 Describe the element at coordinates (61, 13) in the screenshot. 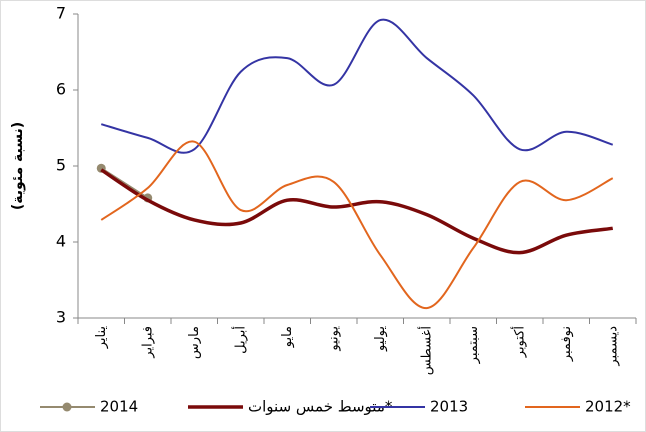

I see `y-tick-label: 7` at that location.